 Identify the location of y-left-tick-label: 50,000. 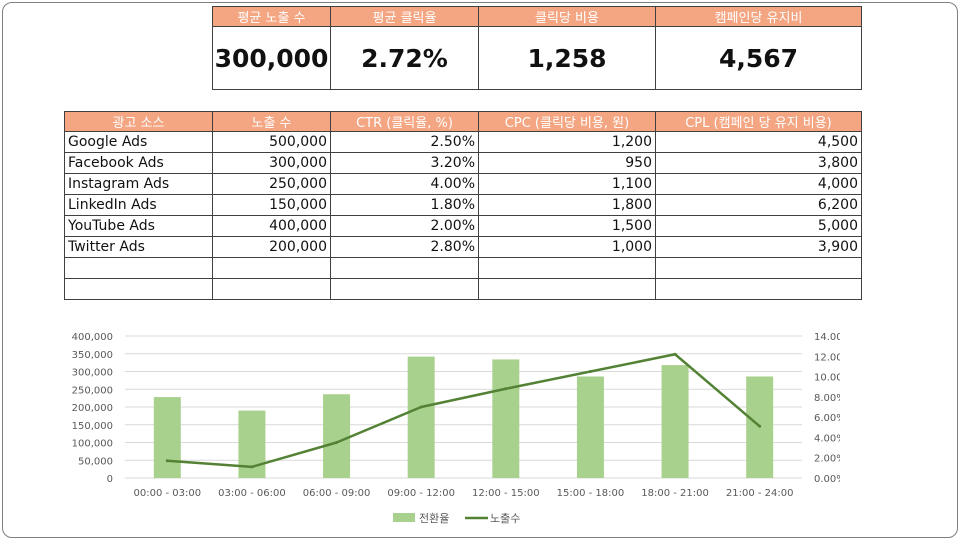
(95, 461).